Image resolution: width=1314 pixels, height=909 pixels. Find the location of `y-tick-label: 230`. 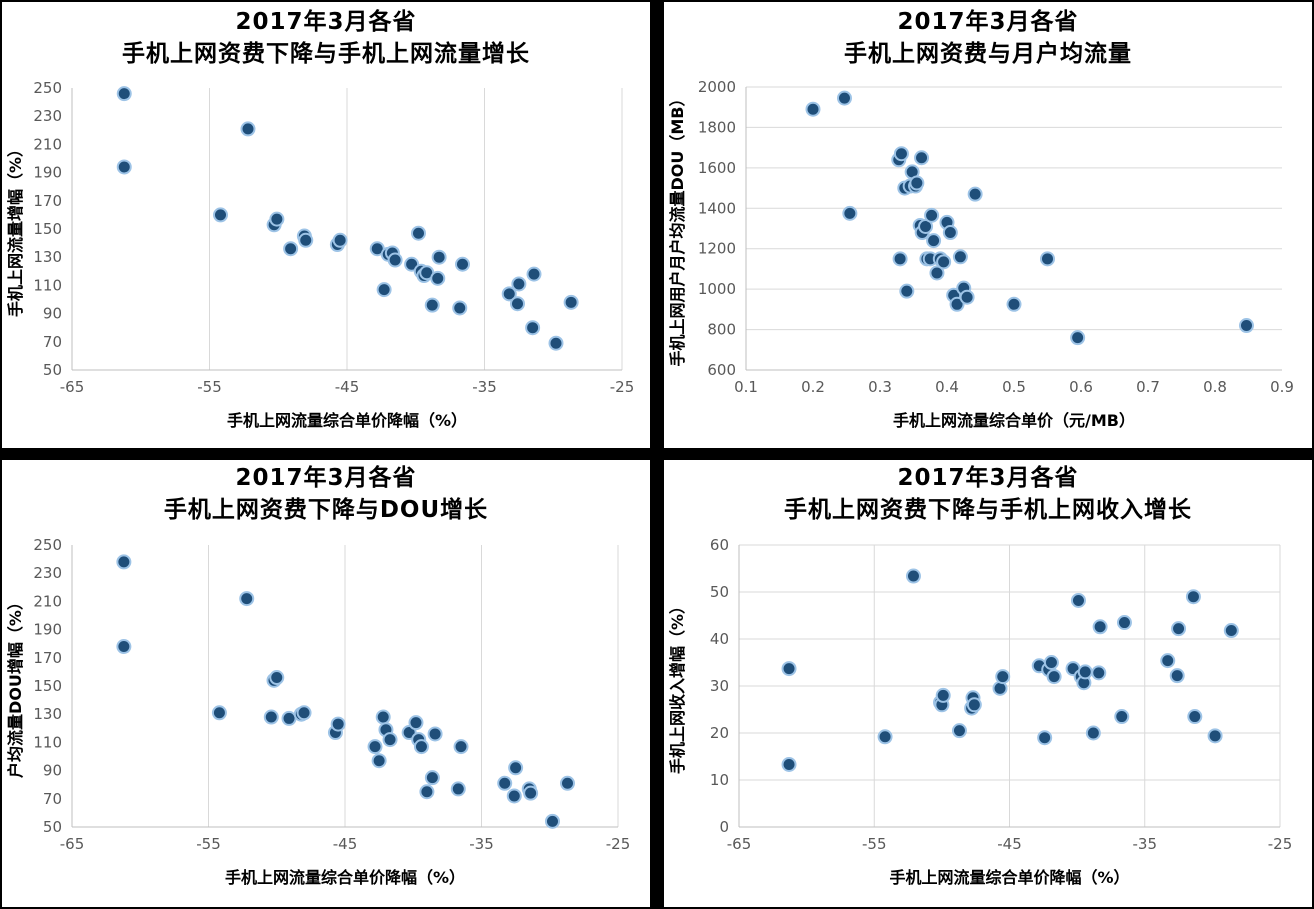

y-tick-label: 230 is located at coordinates (47, 116).